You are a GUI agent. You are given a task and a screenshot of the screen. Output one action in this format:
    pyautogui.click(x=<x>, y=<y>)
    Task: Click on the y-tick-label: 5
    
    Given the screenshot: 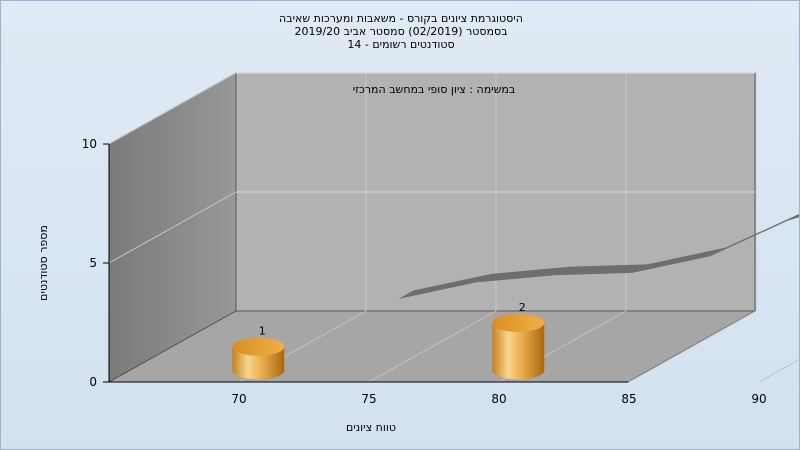 What is the action you would take?
    pyautogui.click(x=93, y=263)
    